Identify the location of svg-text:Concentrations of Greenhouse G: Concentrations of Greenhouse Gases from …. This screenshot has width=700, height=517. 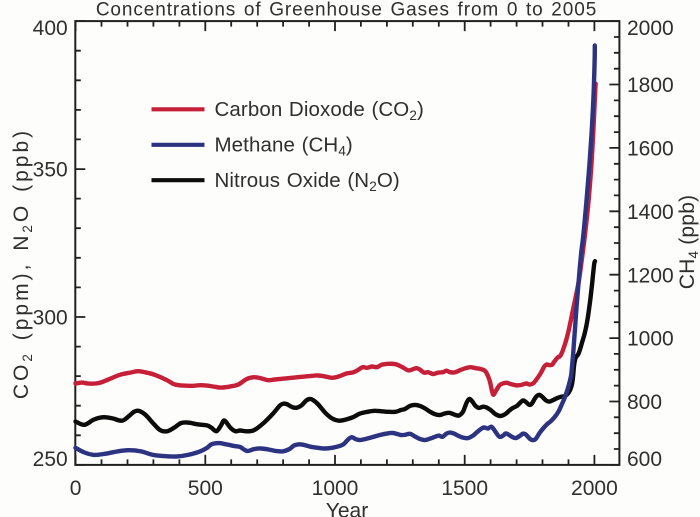
(346, 10).